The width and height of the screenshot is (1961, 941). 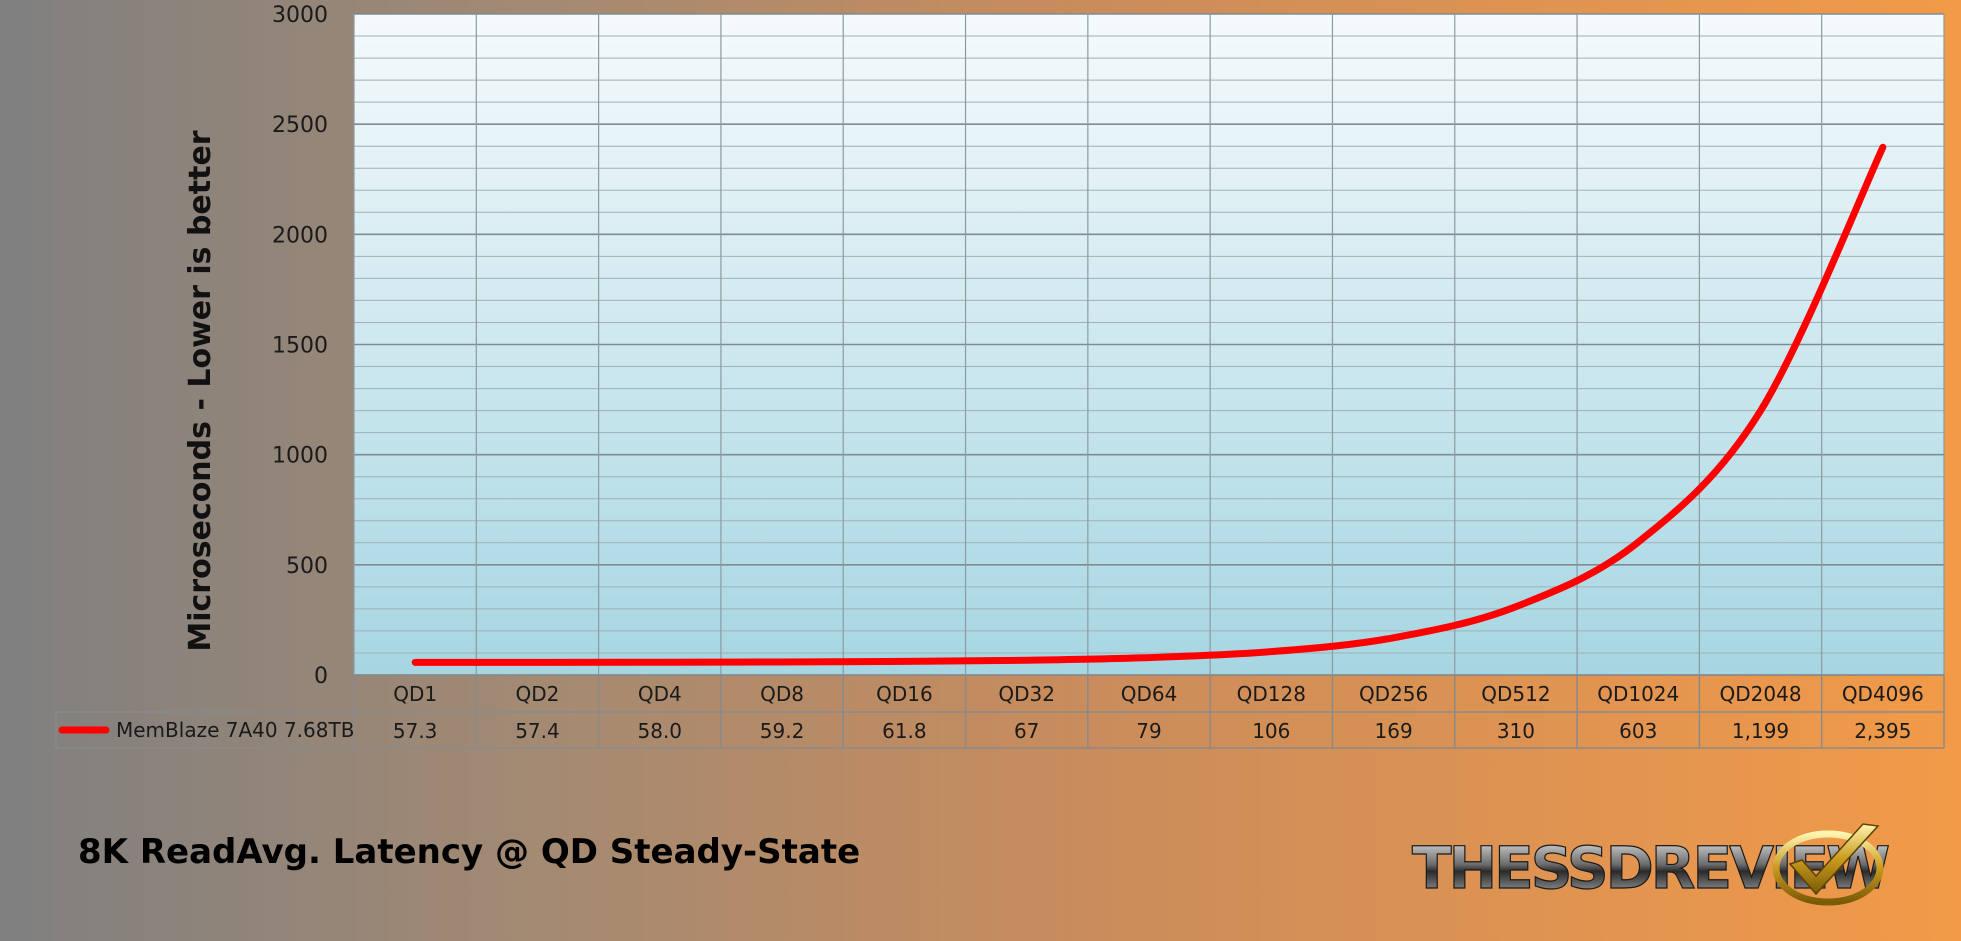 I want to click on y-tick-label: 1500, so click(x=300, y=346).